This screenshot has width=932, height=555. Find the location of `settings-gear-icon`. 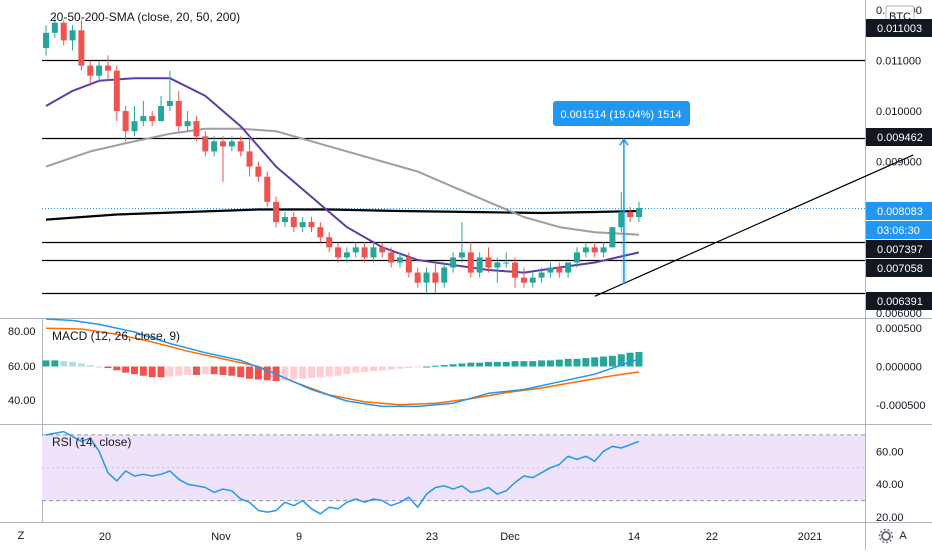

settings-gear-icon is located at coordinates (886, 536).